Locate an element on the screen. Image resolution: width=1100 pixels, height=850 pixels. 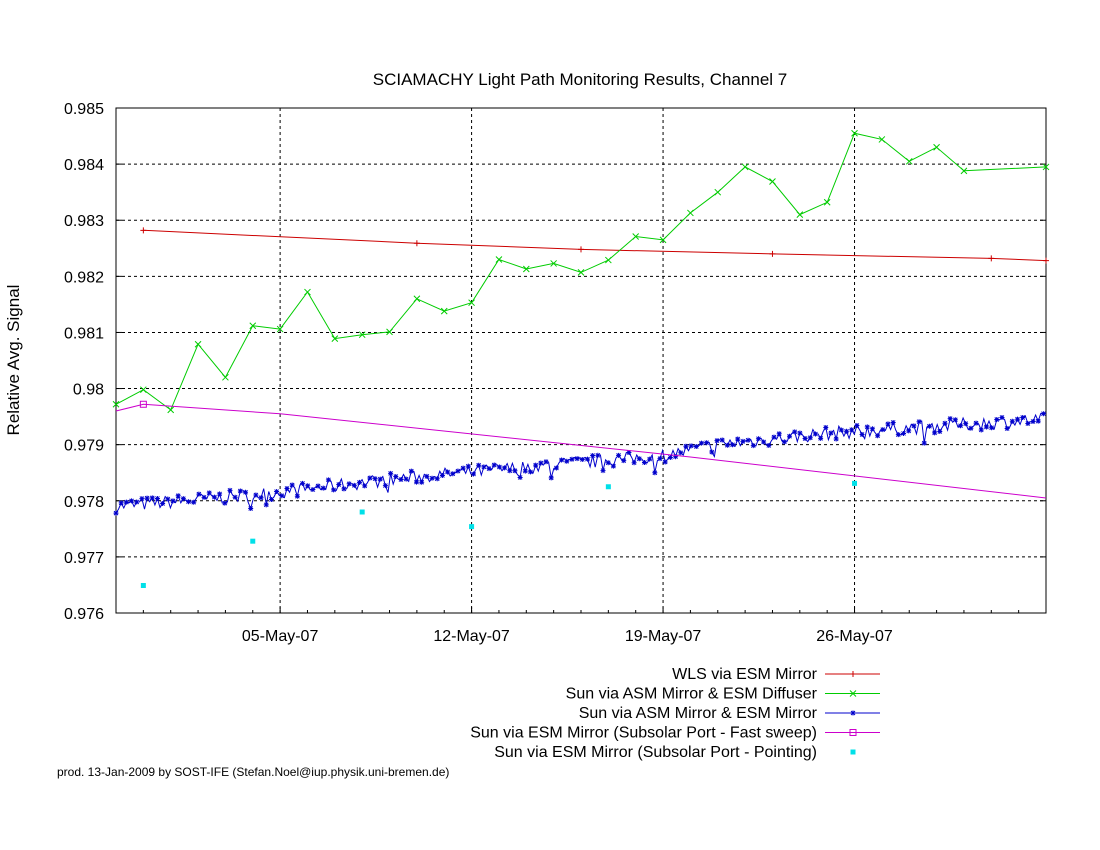
y-tick-label: 0.977 is located at coordinates (84, 558).